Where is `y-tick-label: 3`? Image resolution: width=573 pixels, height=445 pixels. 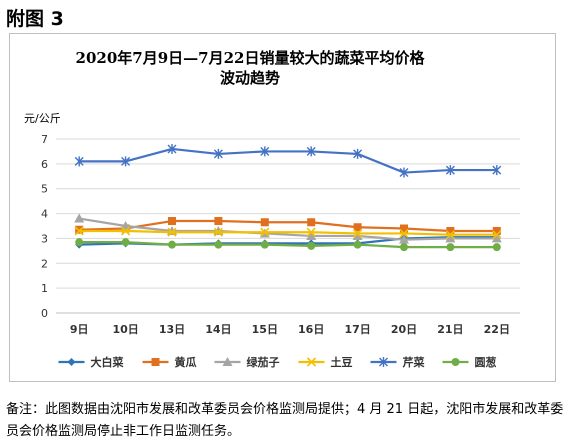
y-tick-label: 3 is located at coordinates (44, 238).